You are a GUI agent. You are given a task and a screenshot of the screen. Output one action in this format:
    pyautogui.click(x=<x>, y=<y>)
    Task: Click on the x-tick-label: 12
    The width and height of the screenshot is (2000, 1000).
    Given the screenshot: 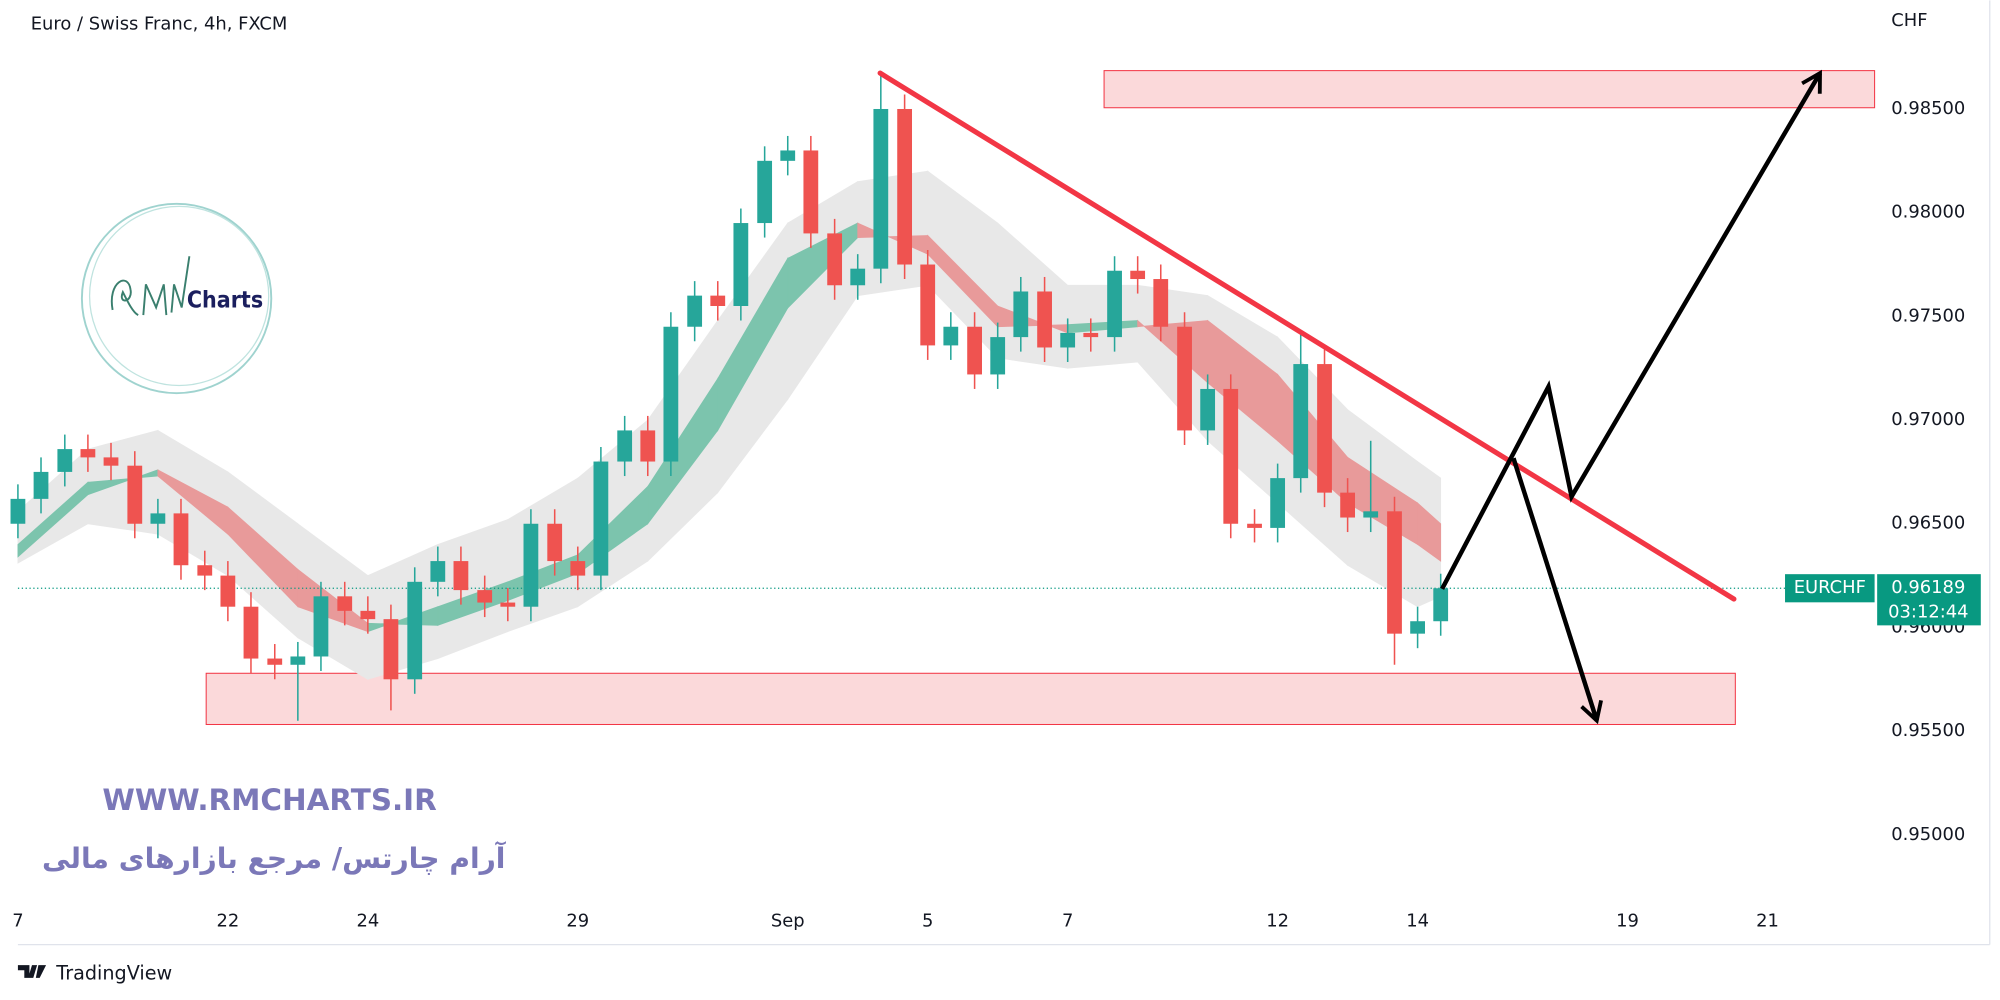 What is the action you would take?
    pyautogui.click(x=1277, y=921)
    